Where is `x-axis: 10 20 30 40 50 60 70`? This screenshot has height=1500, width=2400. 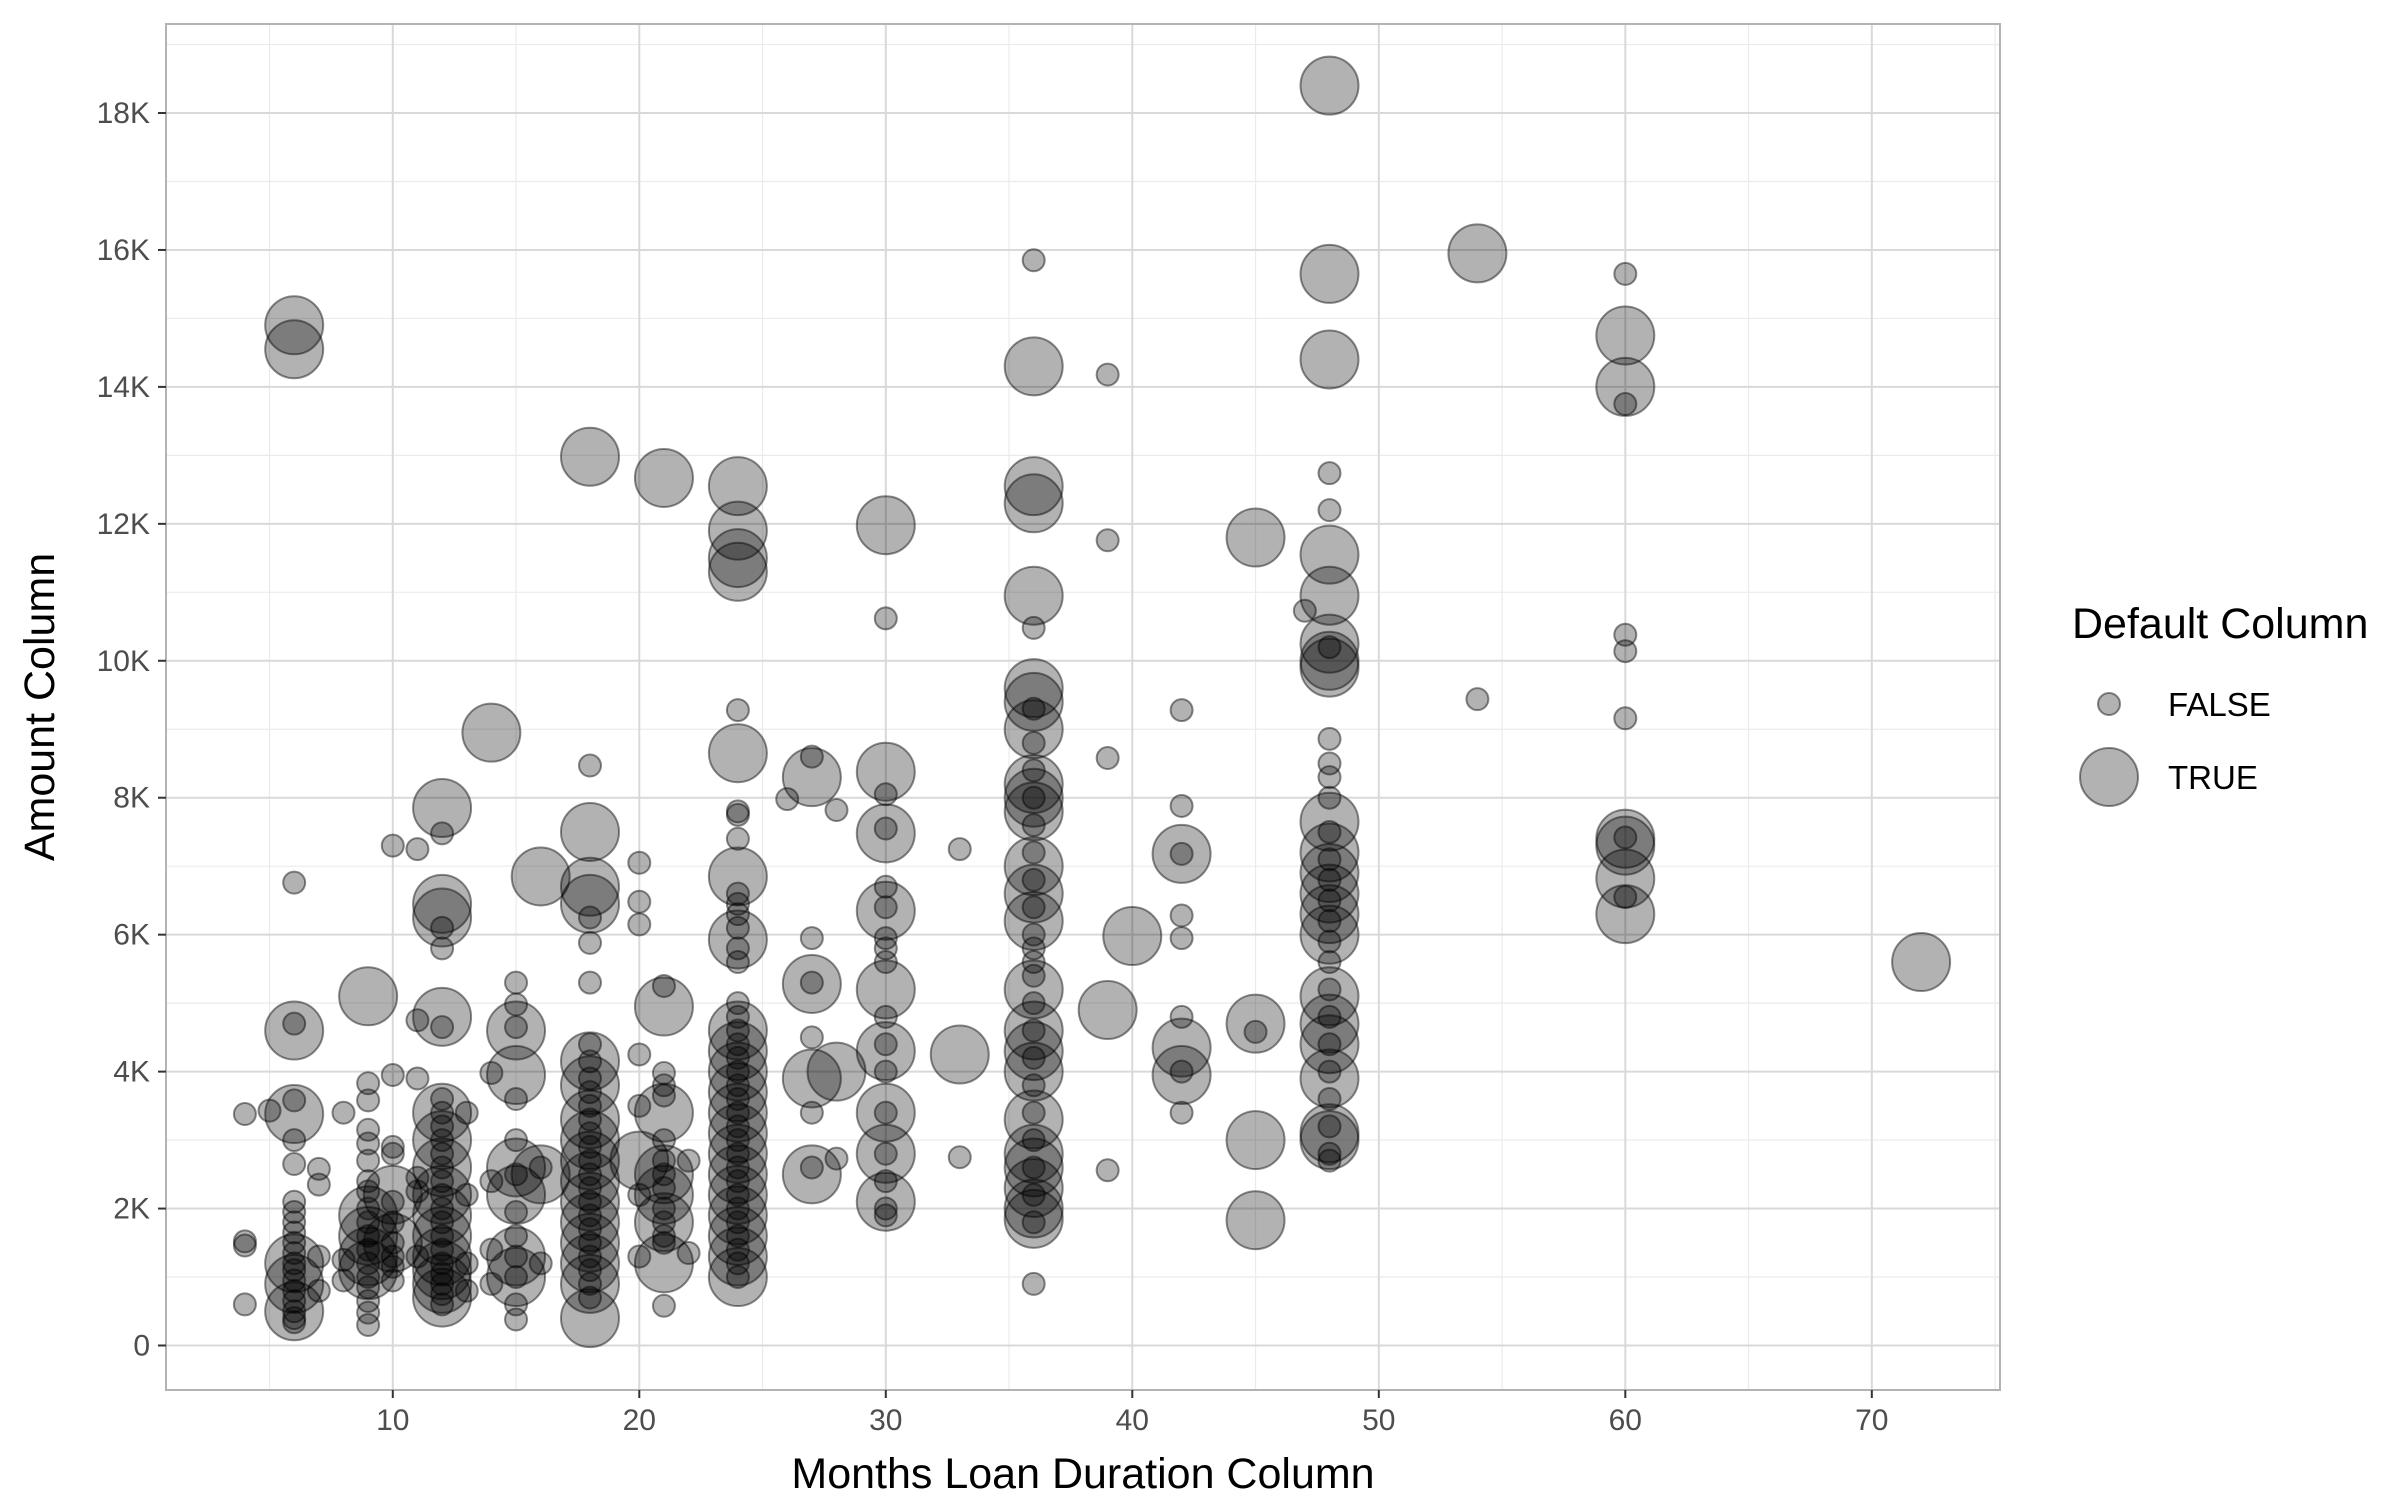 x-axis: 10 20 30 40 50 60 70 is located at coordinates (1132, 1413).